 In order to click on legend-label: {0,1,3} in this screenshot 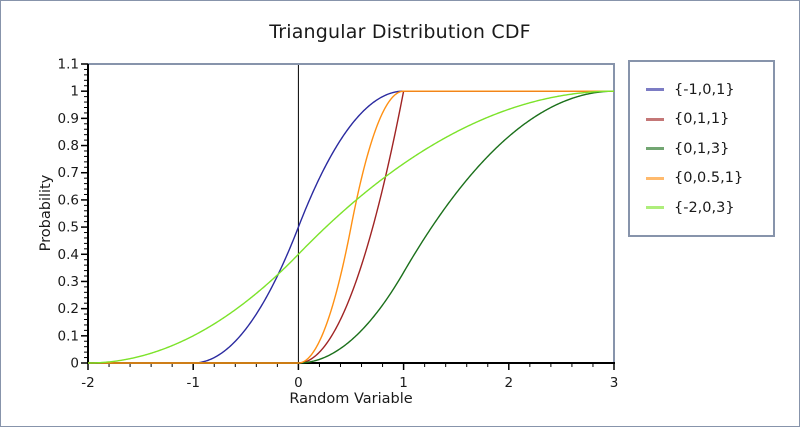, I will do `click(702, 148)`.